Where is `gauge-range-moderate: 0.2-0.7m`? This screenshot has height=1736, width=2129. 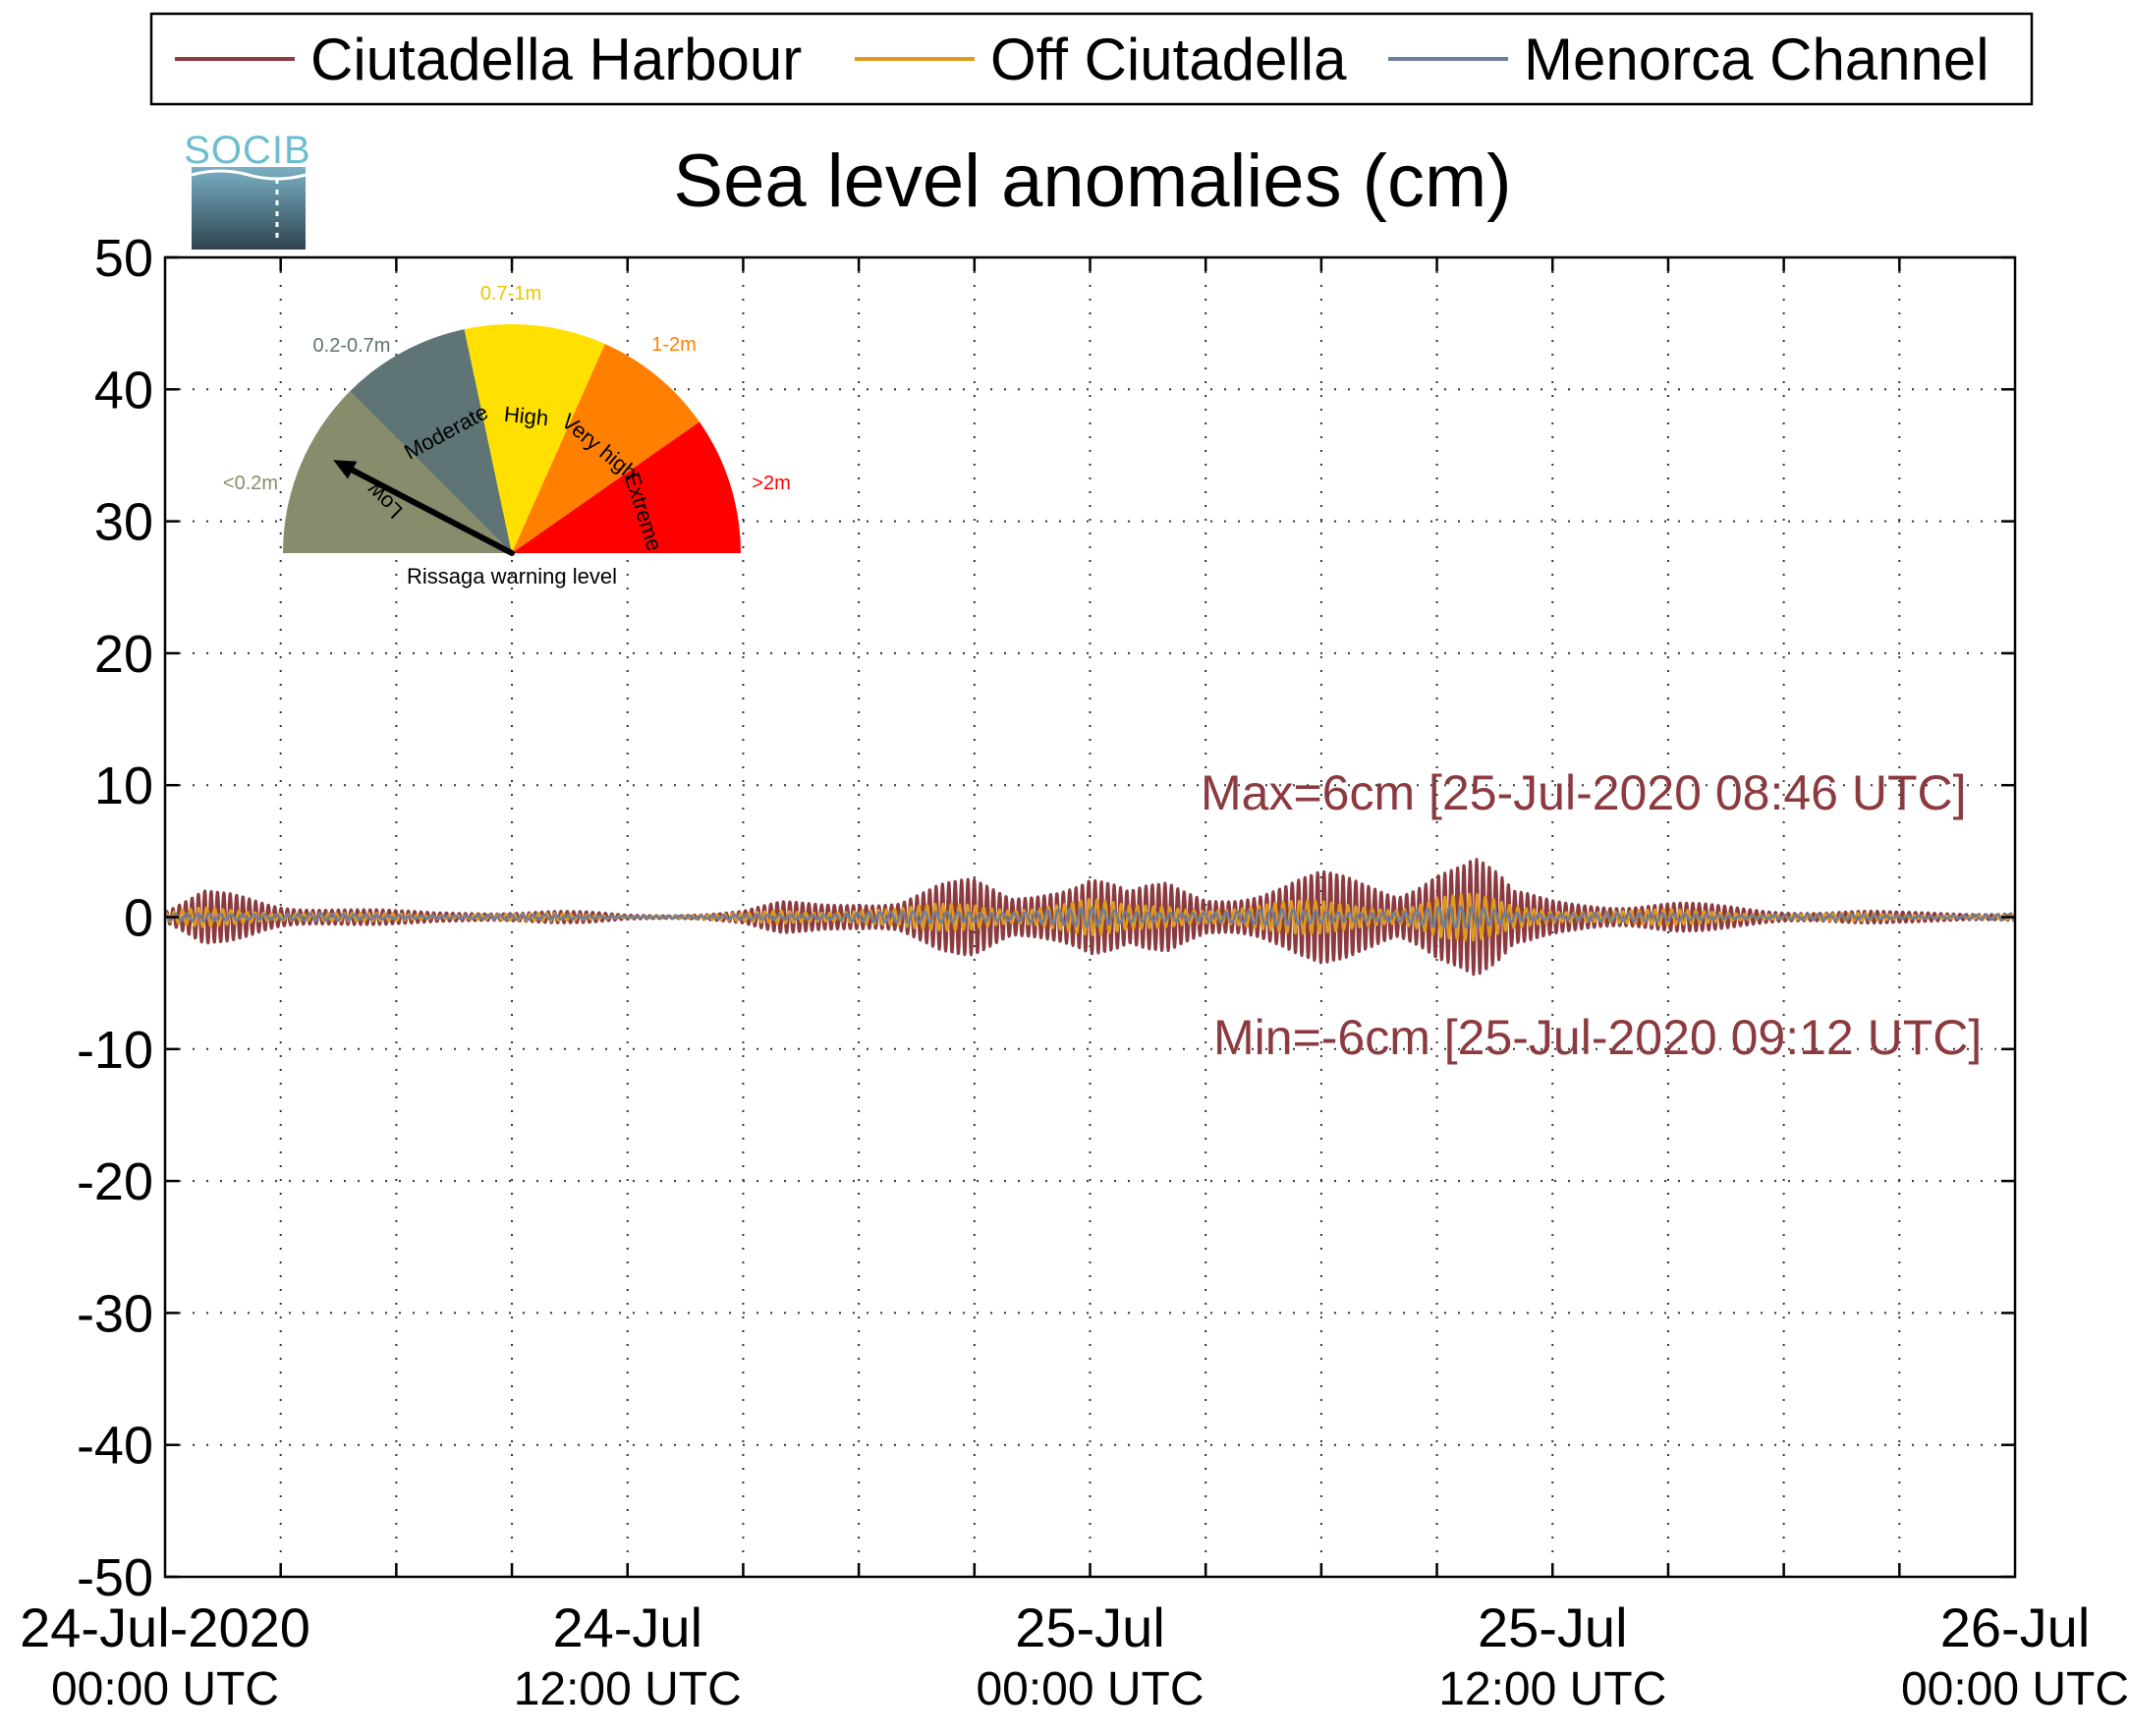 gauge-range-moderate: 0.2-0.7m is located at coordinates (352, 346).